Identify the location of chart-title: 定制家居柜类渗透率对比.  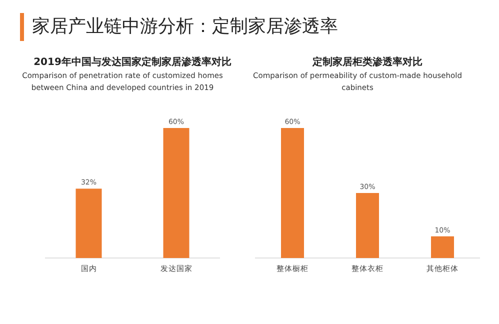
(367, 62).